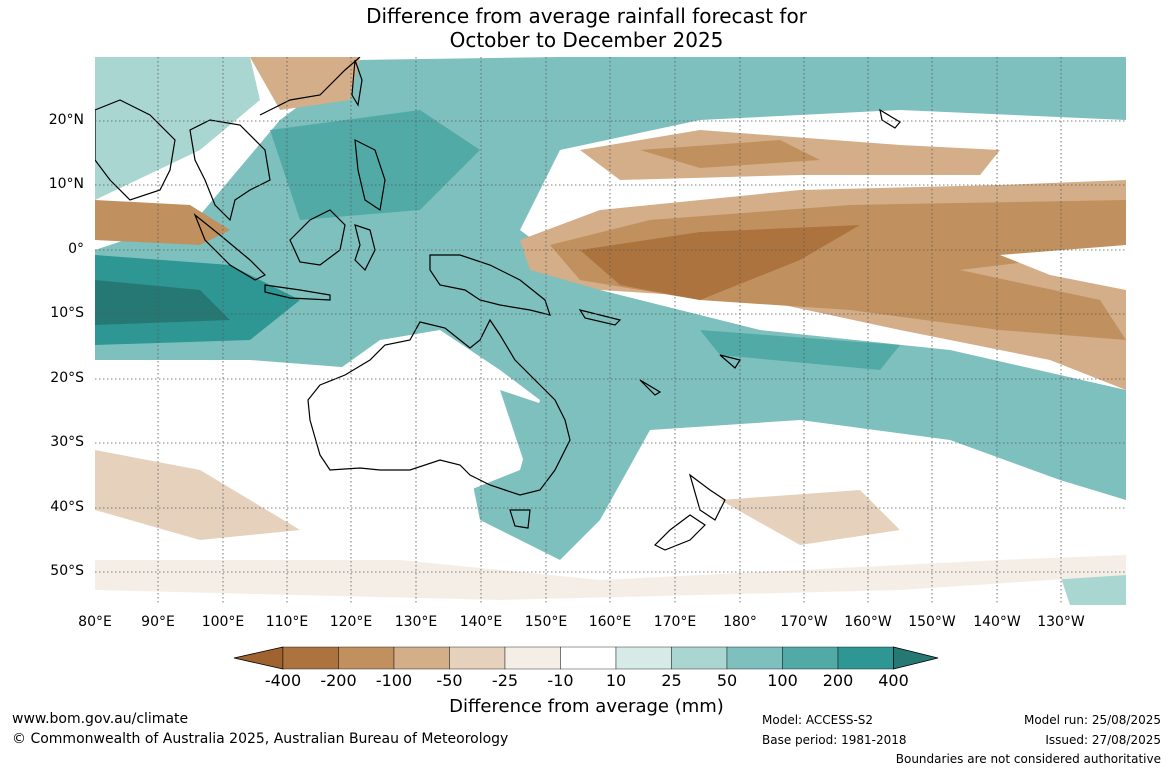  Describe the element at coordinates (730, 154) in the screenshot. I see `dry-band-north-core` at that location.